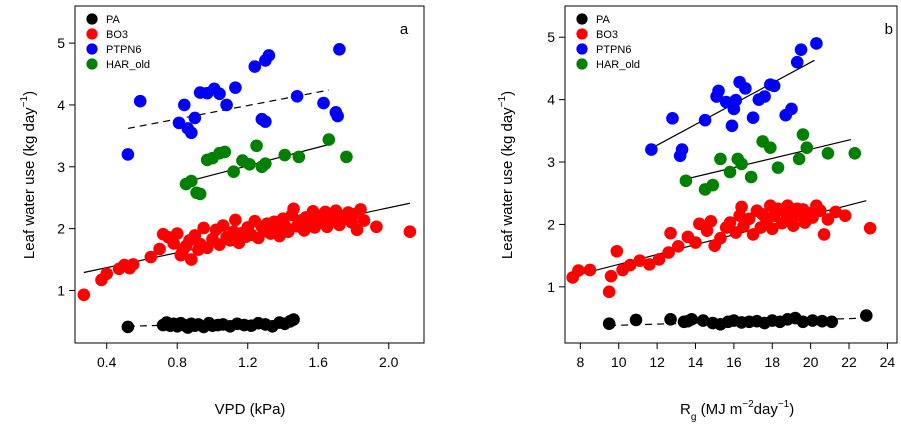 The width and height of the screenshot is (901, 425). I want to click on legend-b: PA BO3 PTPN6 HAR_old, so click(608, 42).